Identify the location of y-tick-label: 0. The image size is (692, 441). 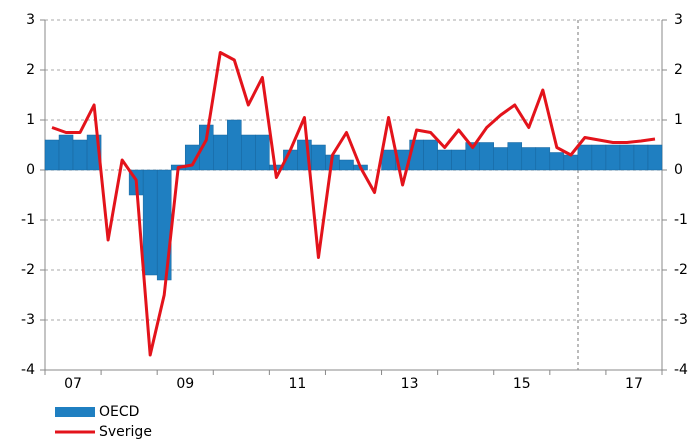
(30, 170).